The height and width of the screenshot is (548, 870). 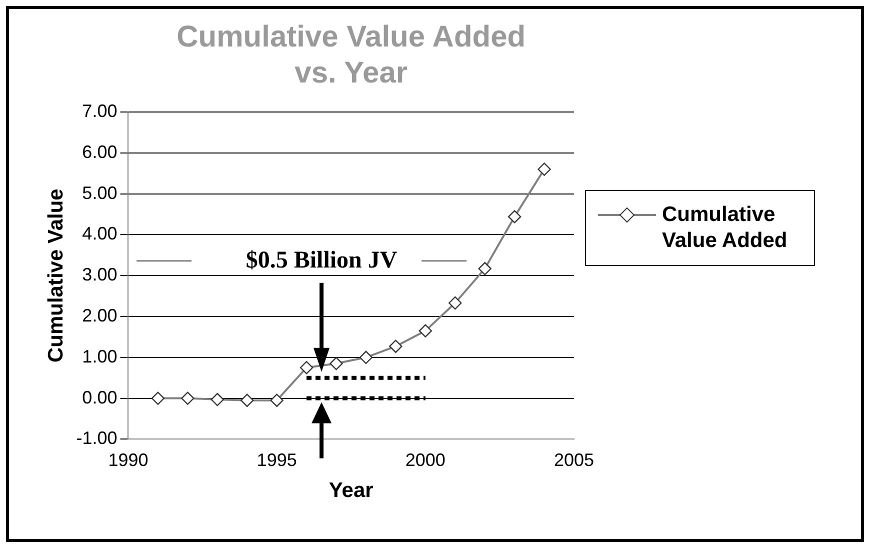 I want to click on y-tick-label: 0.00, so click(x=100, y=397).